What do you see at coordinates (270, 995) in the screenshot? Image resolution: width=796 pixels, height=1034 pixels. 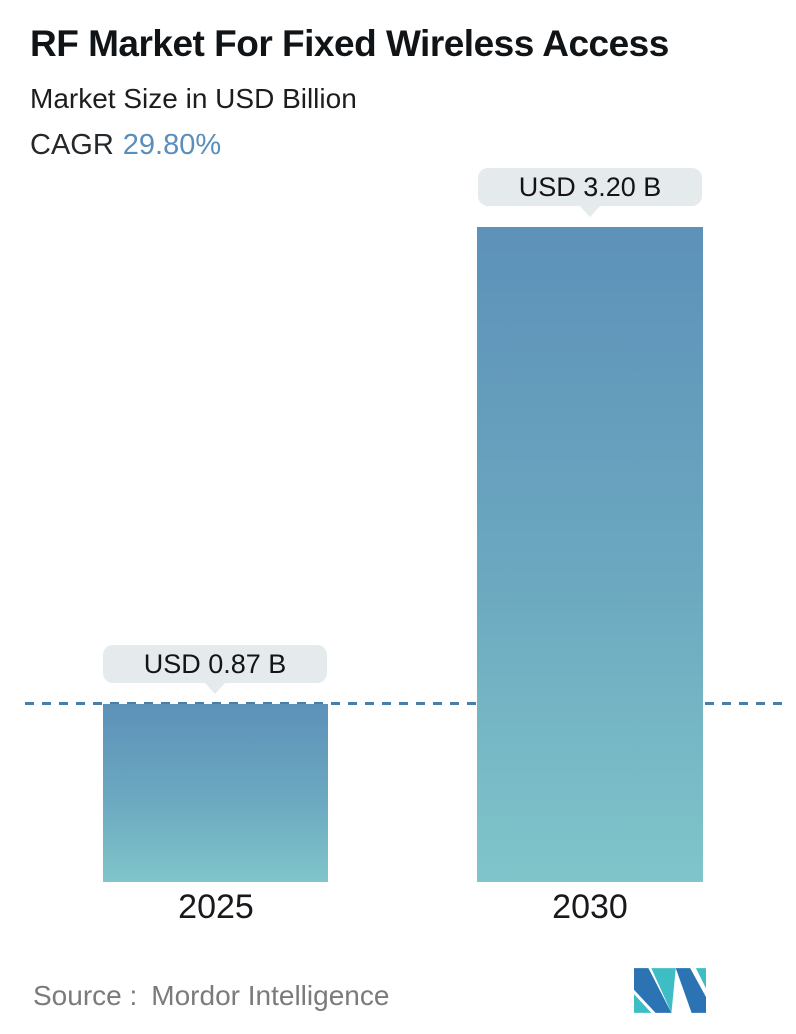 I see `source-value: Mordor Intelligence` at bounding box center [270, 995].